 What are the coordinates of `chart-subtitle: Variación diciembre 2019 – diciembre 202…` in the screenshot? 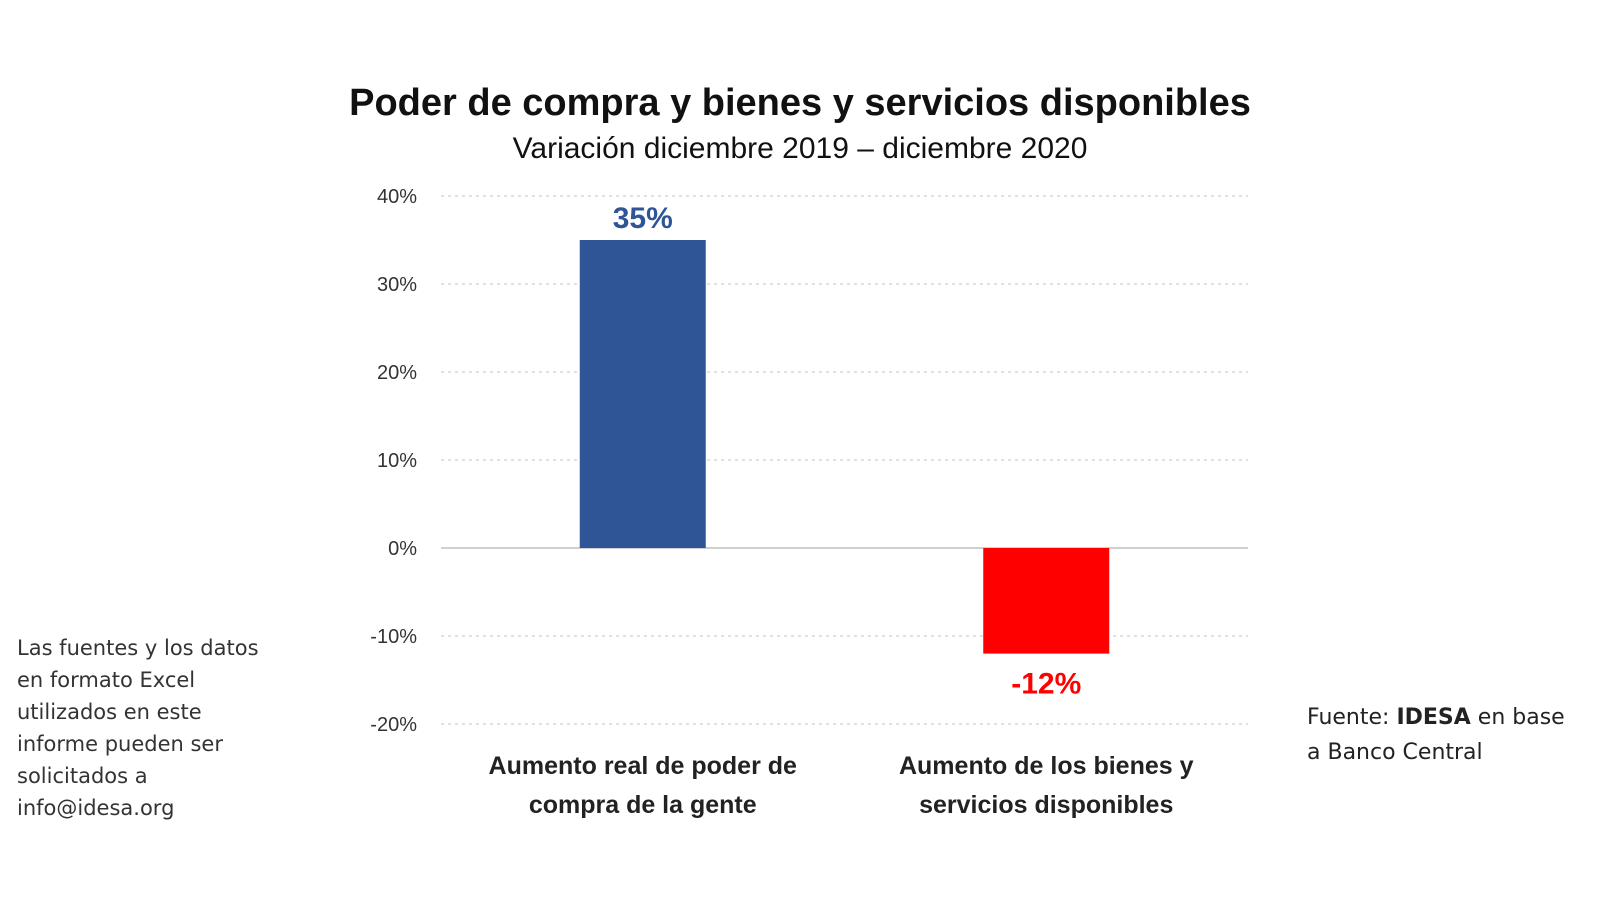 It's located at (800, 149).